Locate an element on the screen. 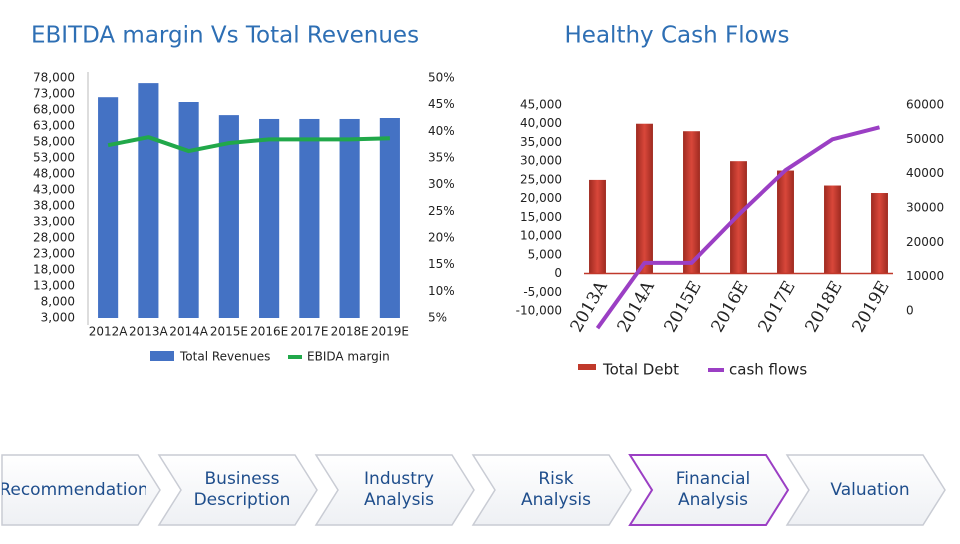 This screenshot has width=960, height=544. y-tick-label: 35,000 is located at coordinates (541, 142).